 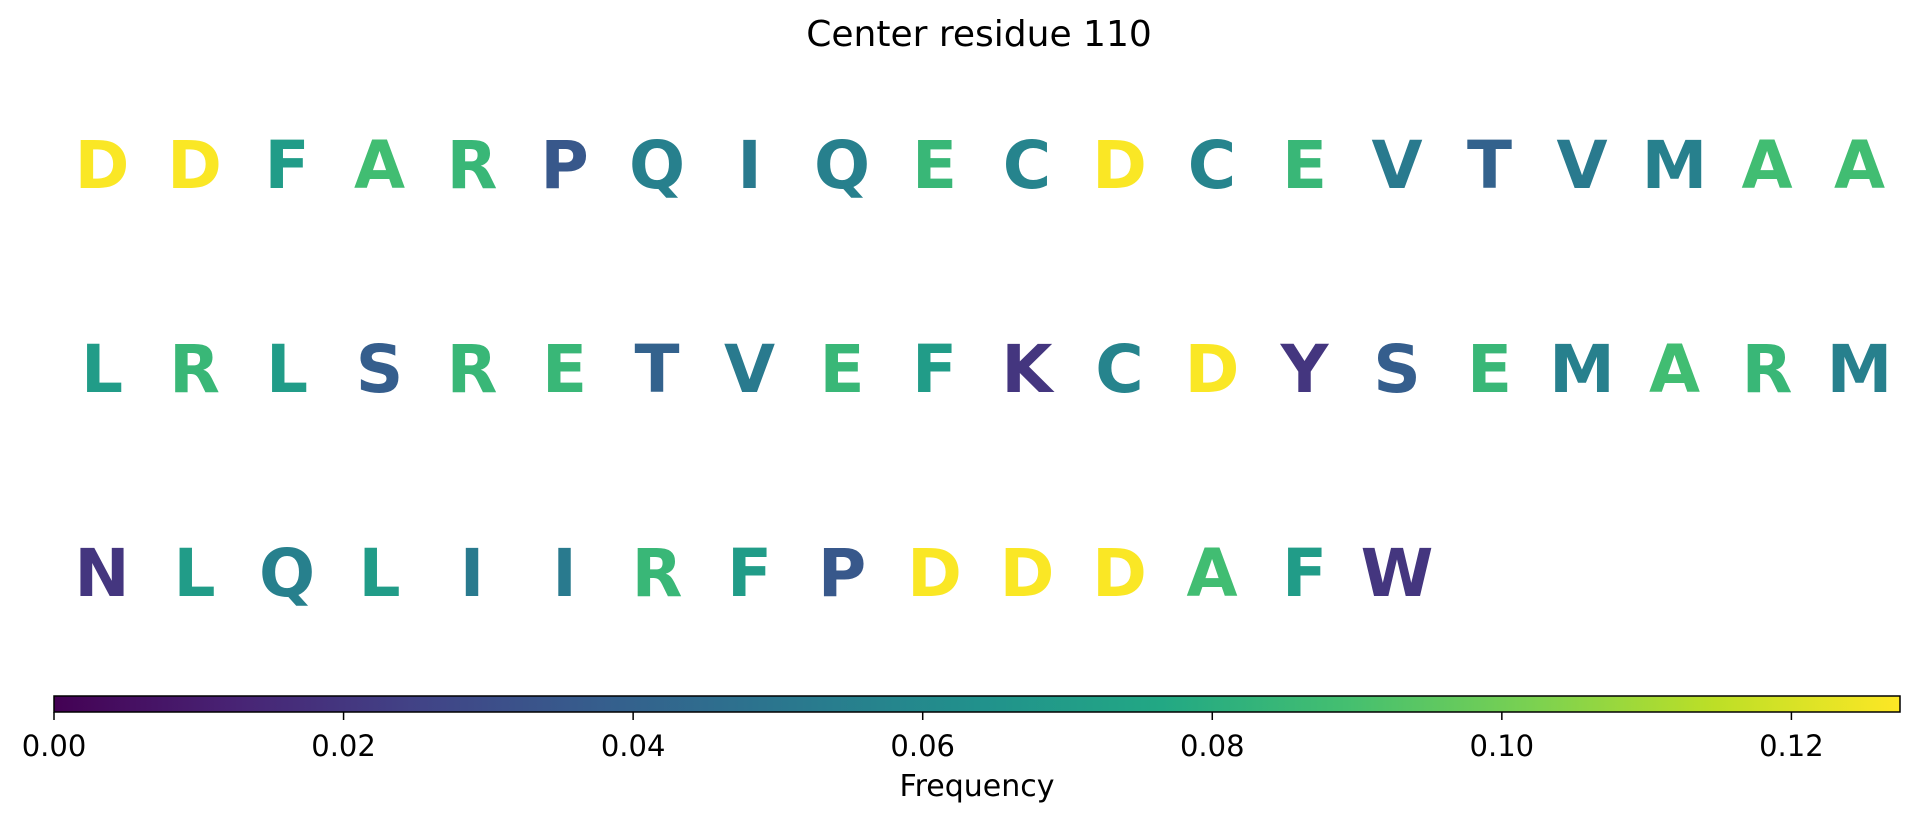 I want to click on colorbar-tick-label: 0.08, so click(x=1212, y=746).